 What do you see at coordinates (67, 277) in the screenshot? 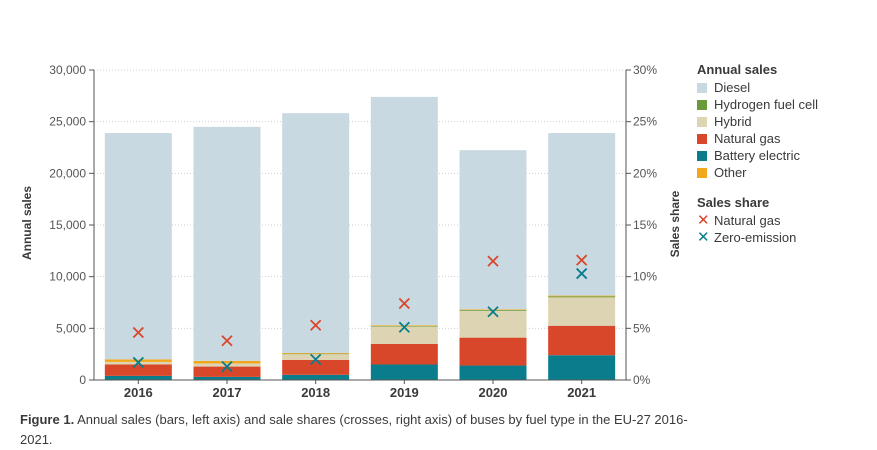
I see `y-tick-label: 10,000` at bounding box center [67, 277].